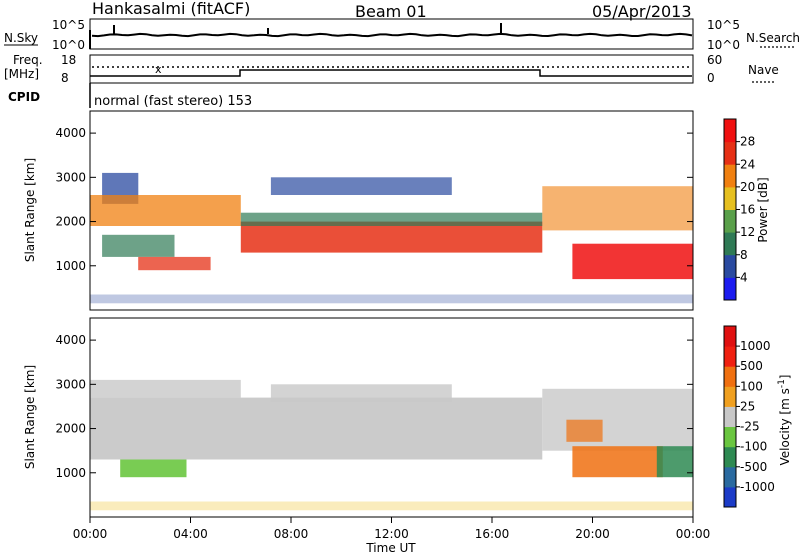  Describe the element at coordinates (755, 346) in the screenshot. I see `colorbar-tick-label-0: 1000` at that location.